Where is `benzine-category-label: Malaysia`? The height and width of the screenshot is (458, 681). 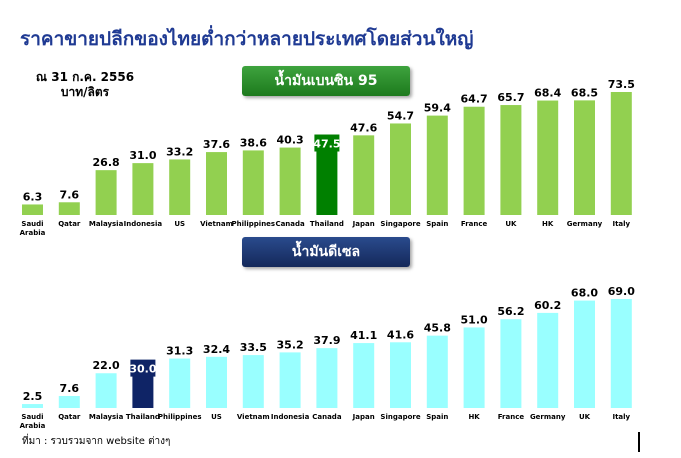
benzine-category-label: Malaysia is located at coordinates (106, 224).